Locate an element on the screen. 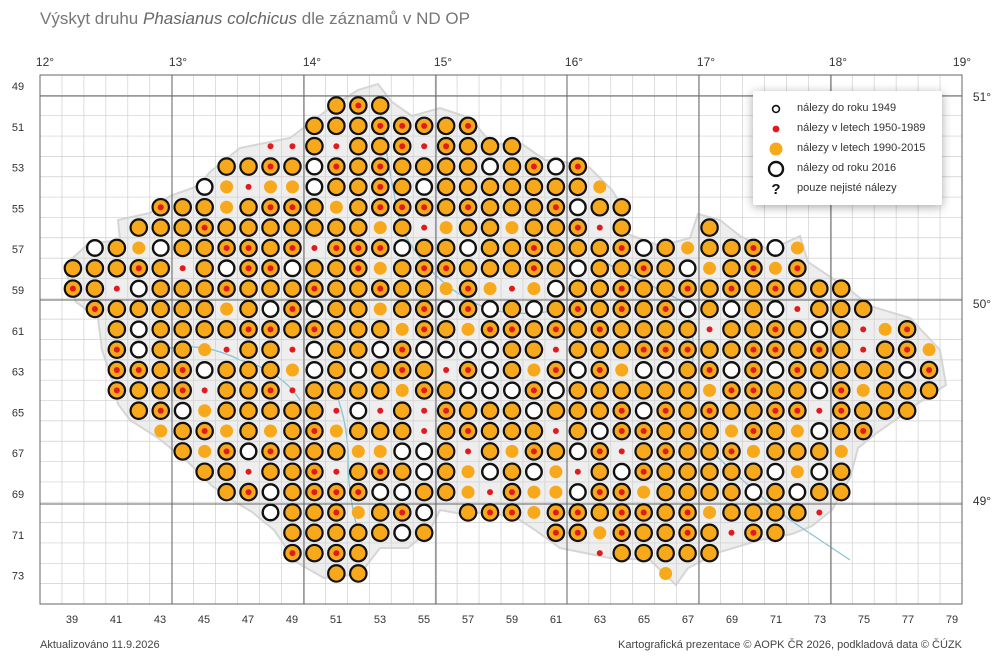  row-label: 67 is located at coordinates (18, 454).